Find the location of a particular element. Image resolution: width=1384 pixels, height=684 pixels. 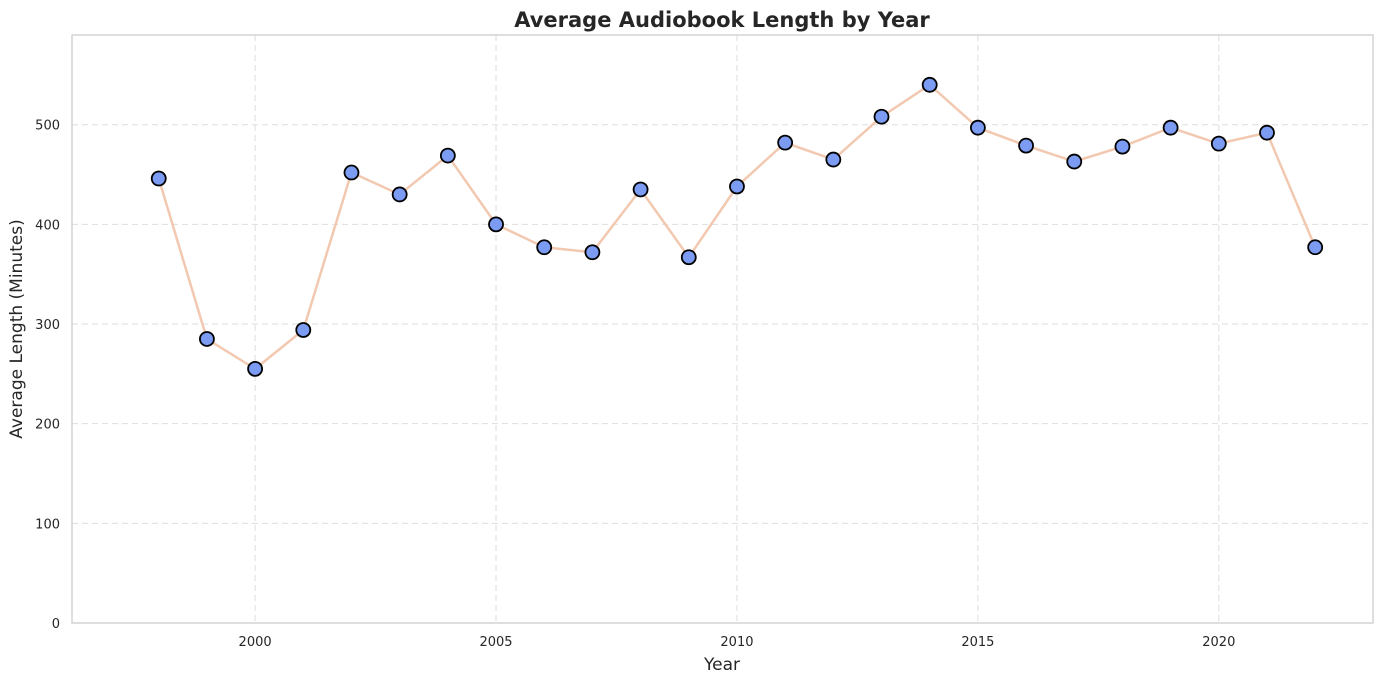

x-tick-label: 2020 is located at coordinates (1218, 642).